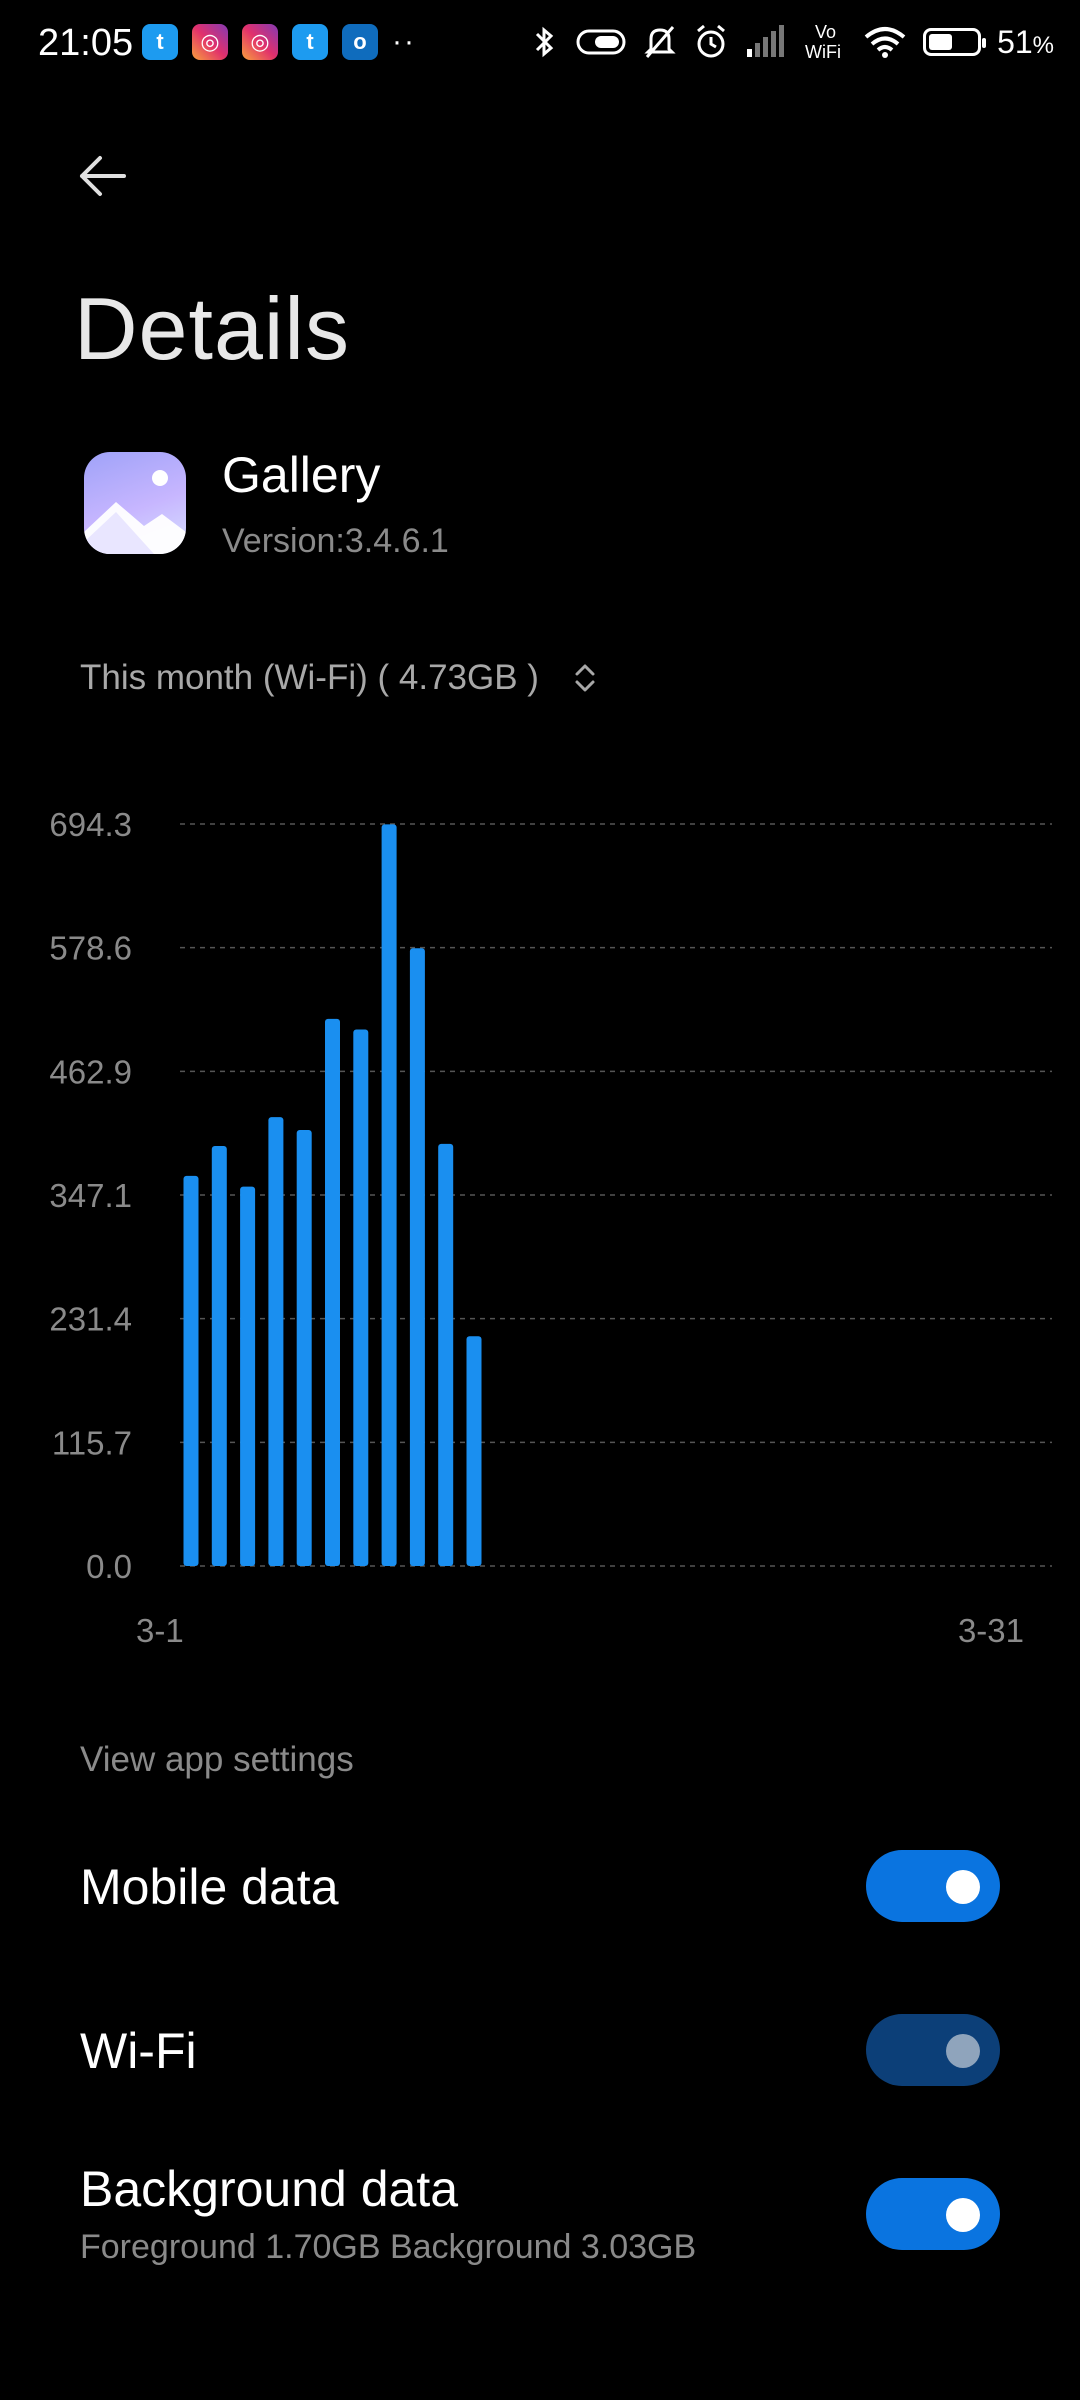 The height and width of the screenshot is (2400, 1080). I want to click on battery-icon, so click(955, 42).